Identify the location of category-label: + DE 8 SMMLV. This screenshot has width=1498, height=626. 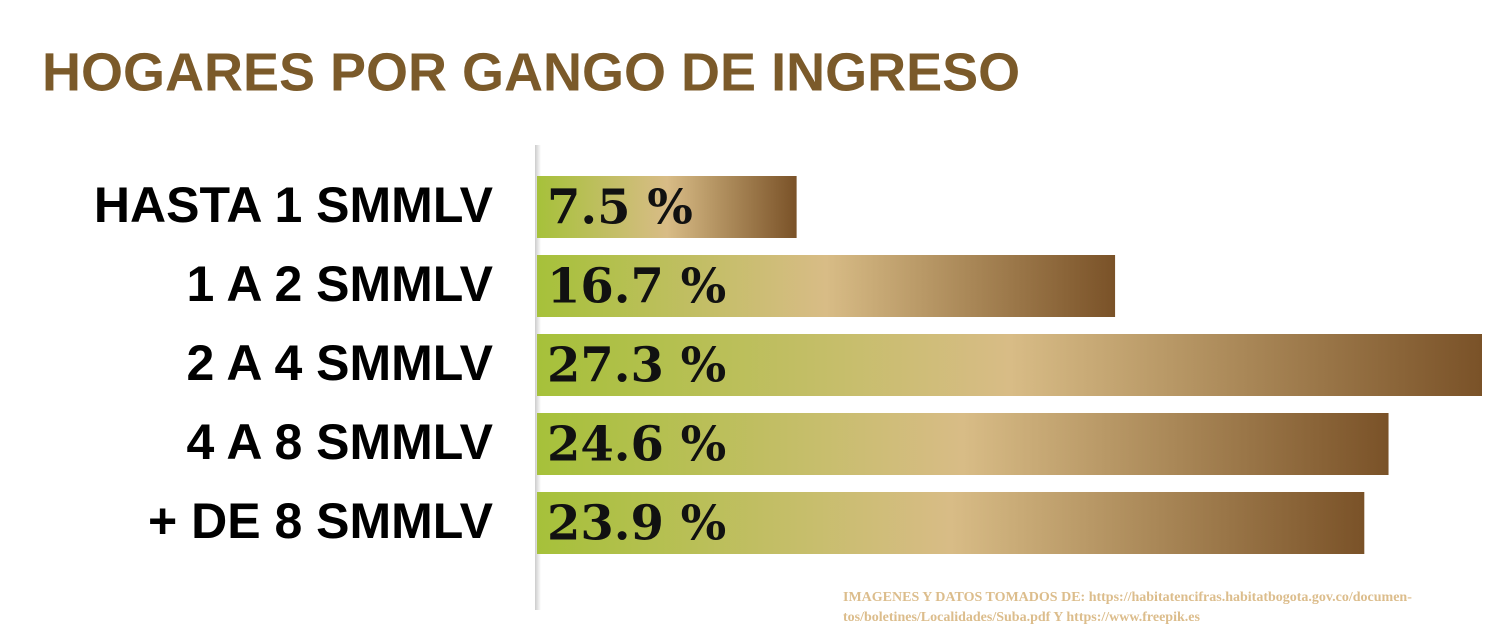
(321, 521).